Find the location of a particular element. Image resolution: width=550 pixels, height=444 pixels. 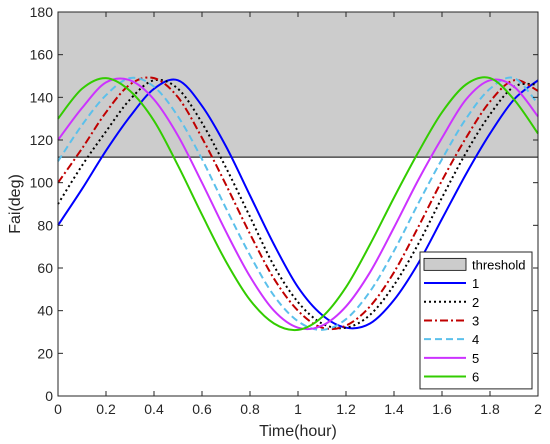

x-tick-label: 1.6 is located at coordinates (442, 409).